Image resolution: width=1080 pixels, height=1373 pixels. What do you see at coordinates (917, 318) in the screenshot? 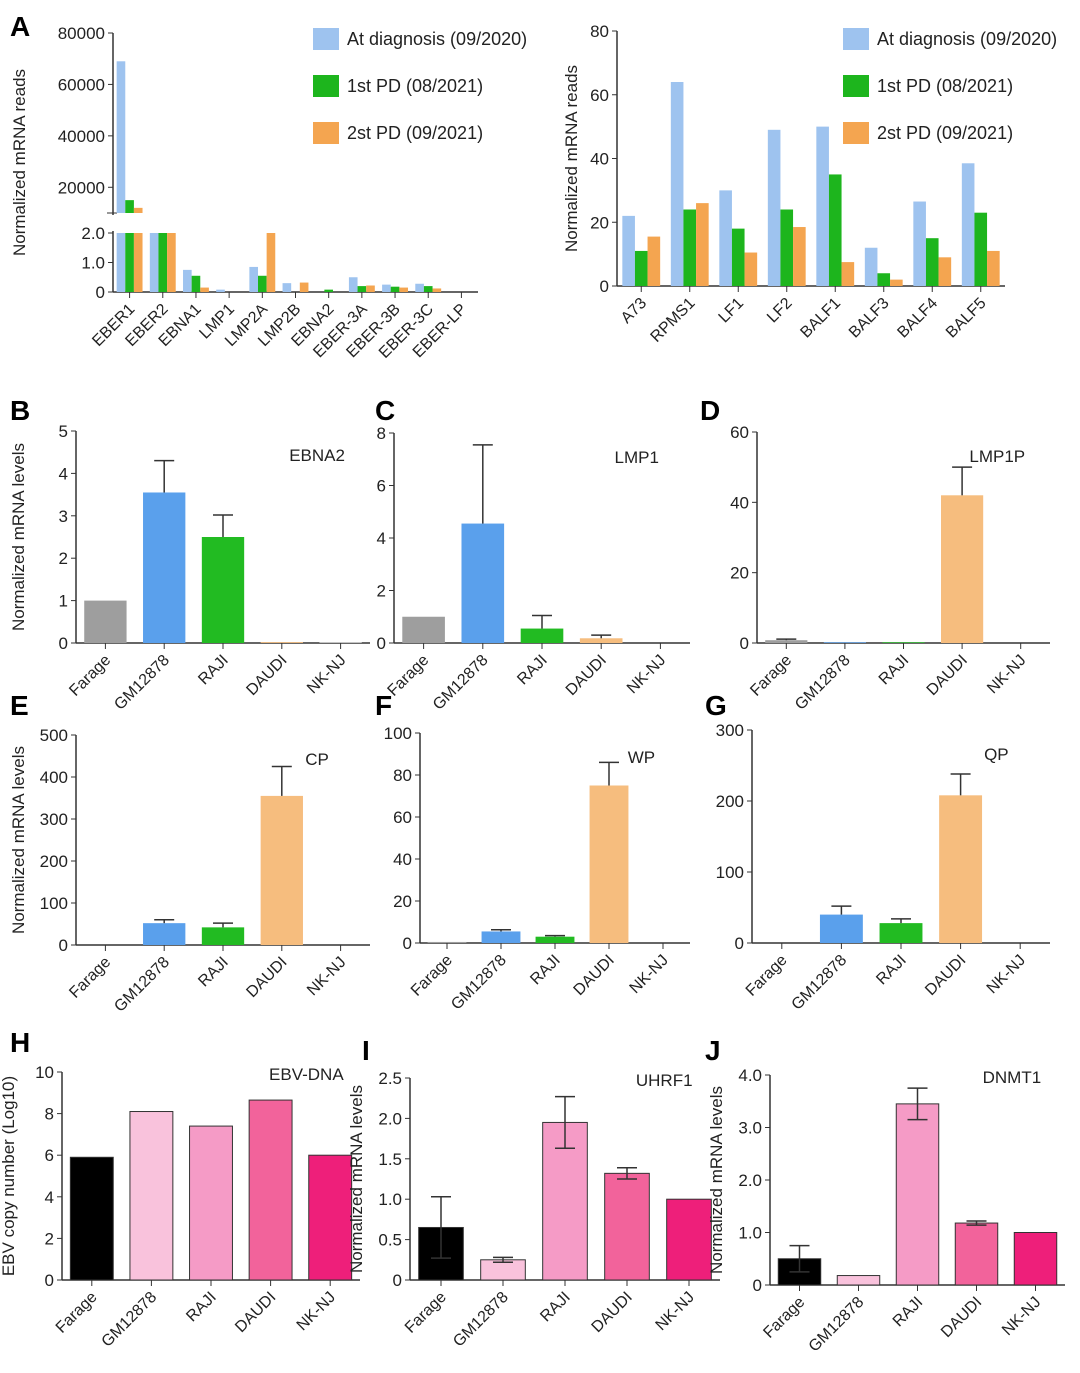
I see `x-tick-label: BALF4` at bounding box center [917, 318].